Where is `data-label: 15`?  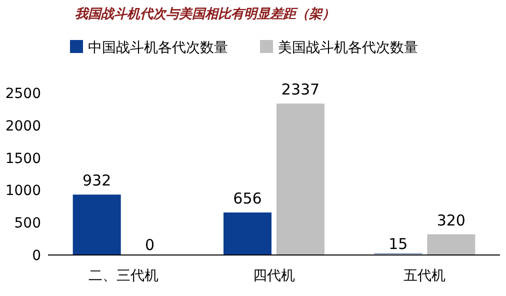 data-label: 15 is located at coordinates (398, 244).